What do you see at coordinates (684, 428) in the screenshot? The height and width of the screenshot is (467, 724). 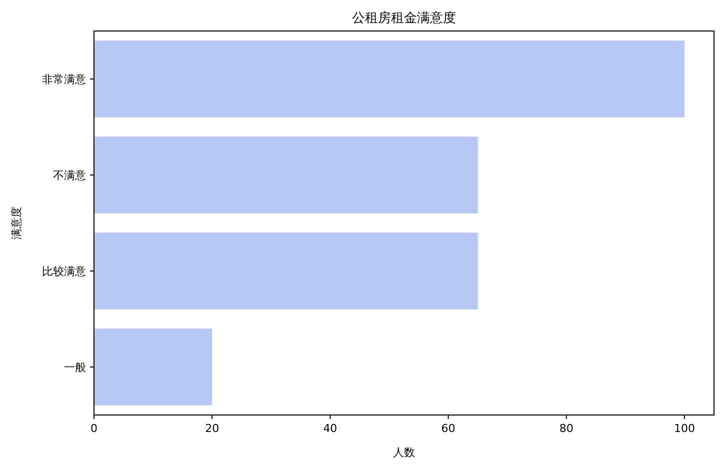 I see `x-tick-label: 100` at bounding box center [684, 428].